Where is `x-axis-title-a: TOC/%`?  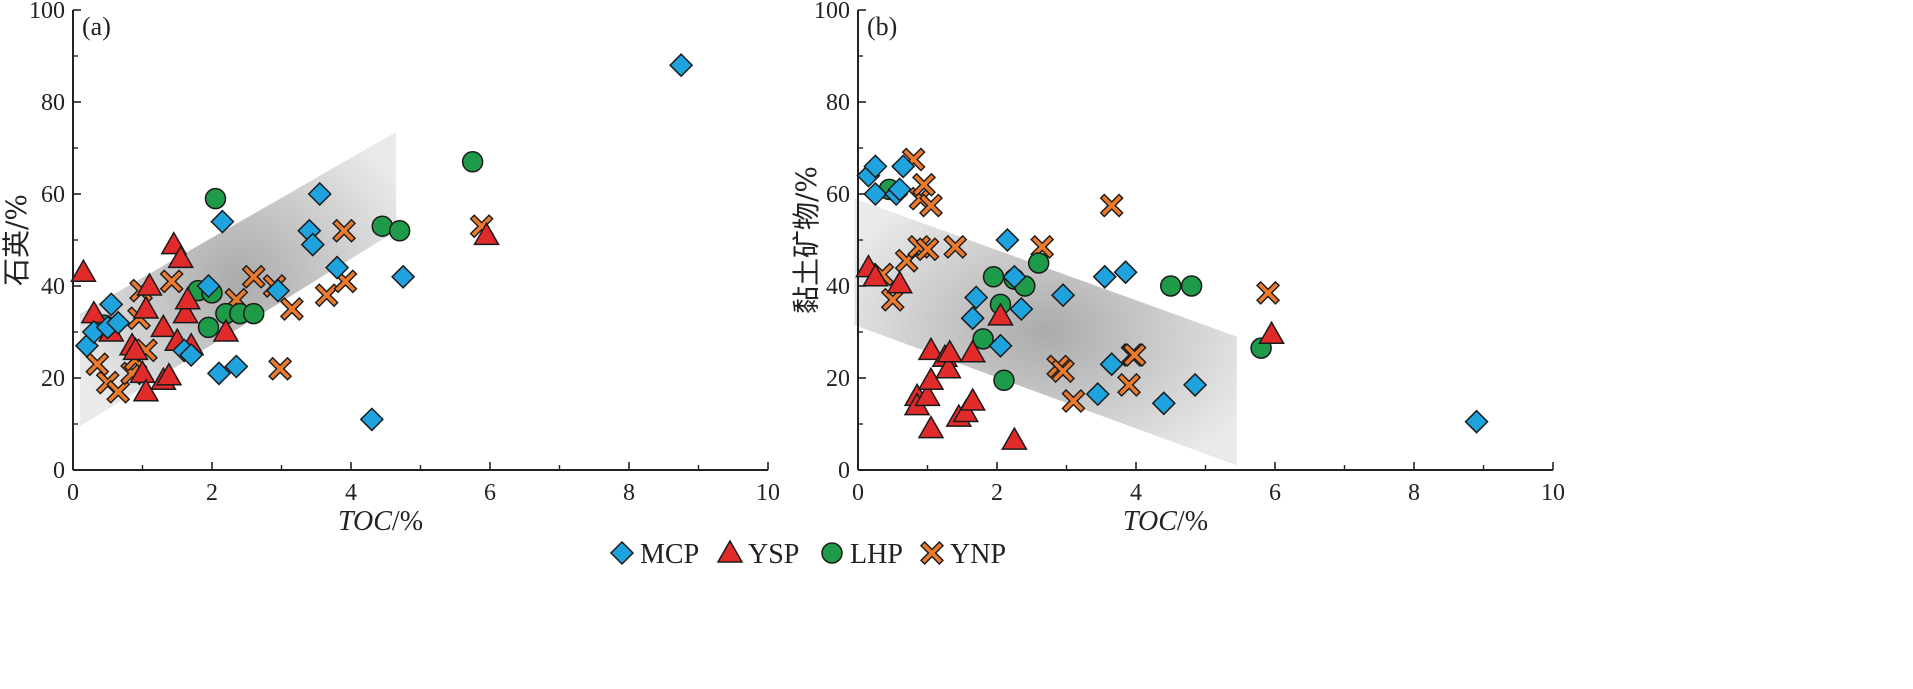
x-axis-title-a: TOC/% is located at coordinates (380, 521).